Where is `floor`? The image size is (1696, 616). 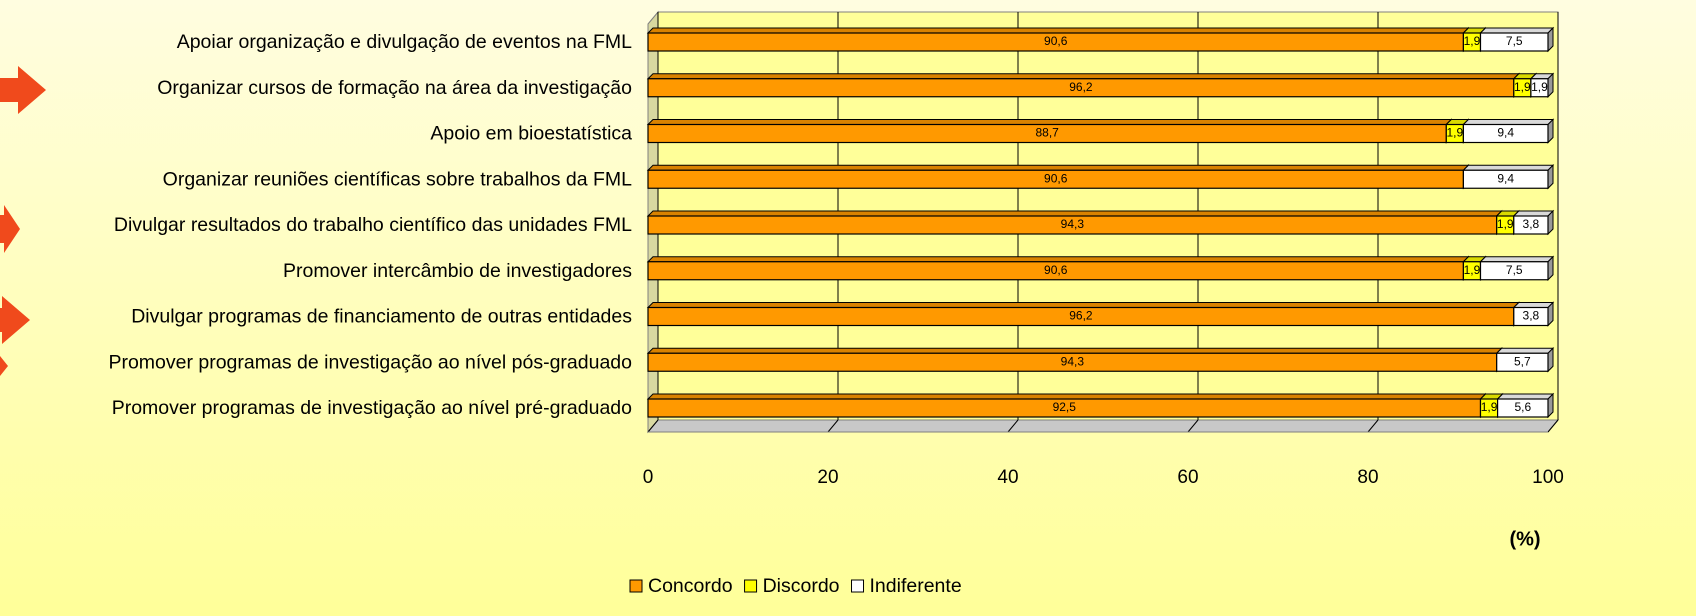
floor is located at coordinates (1103, 426).